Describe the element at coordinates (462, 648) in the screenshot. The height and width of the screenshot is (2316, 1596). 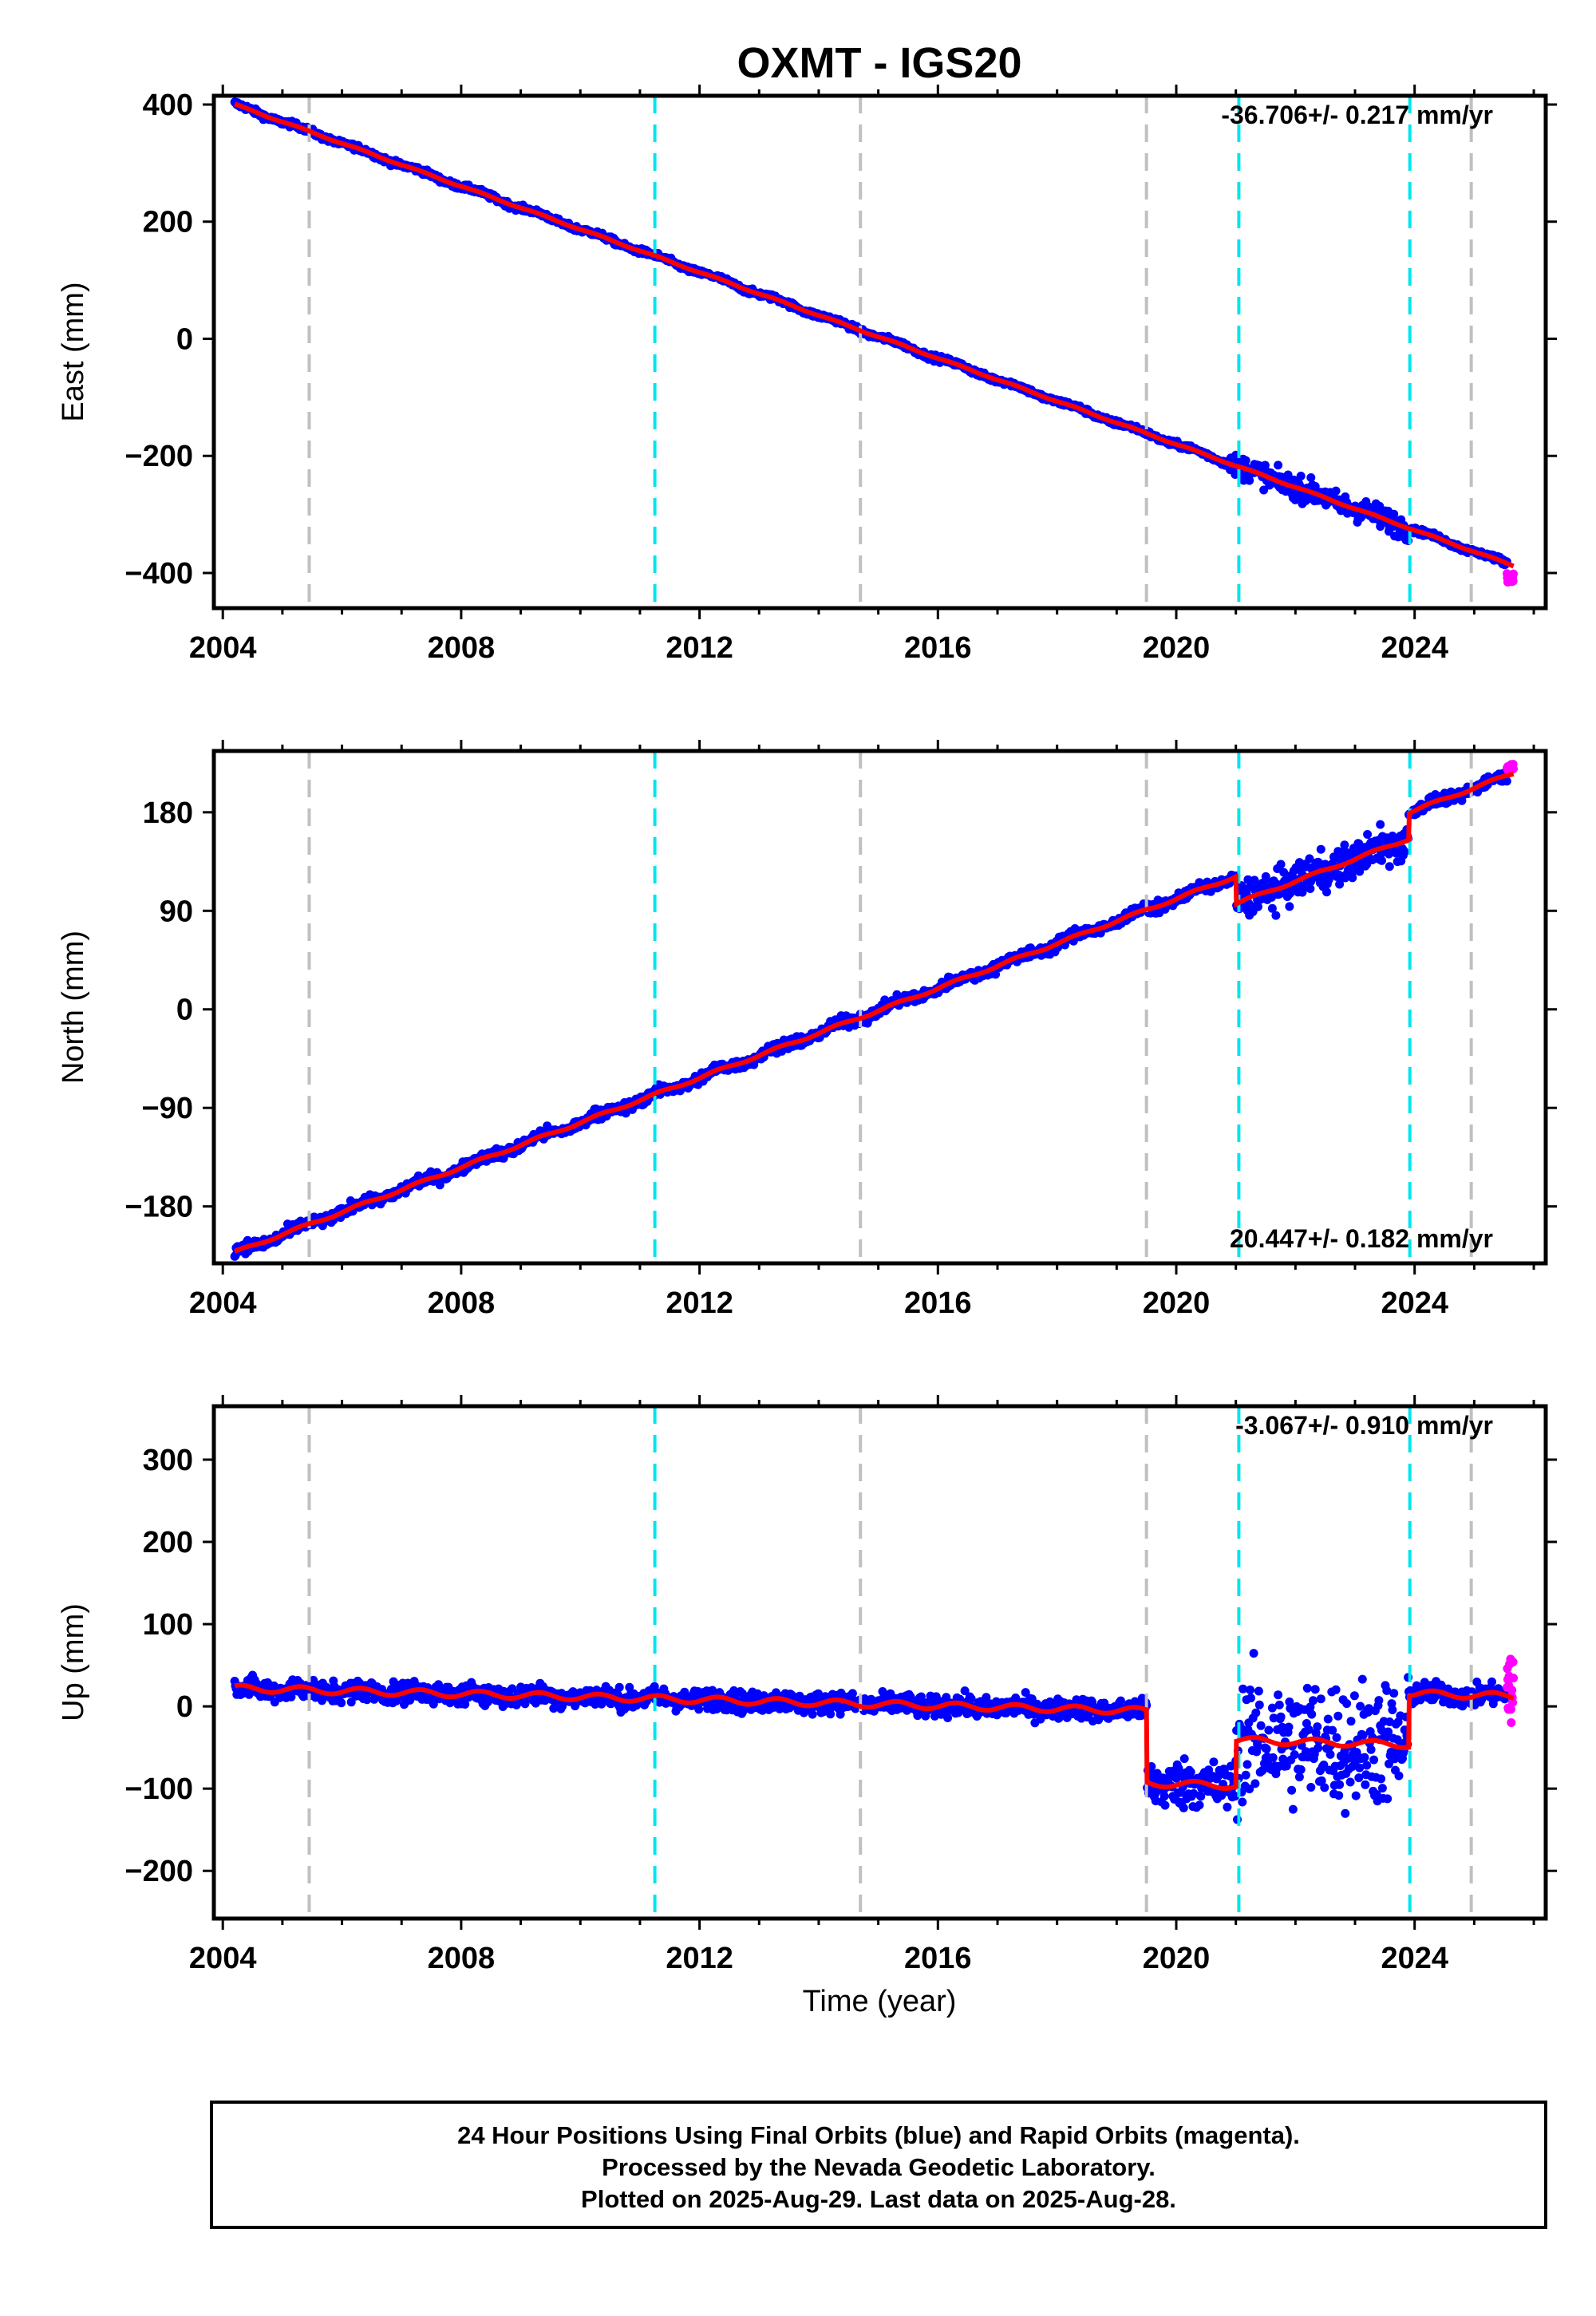
I see `east-x-tick-label: 2008` at that location.